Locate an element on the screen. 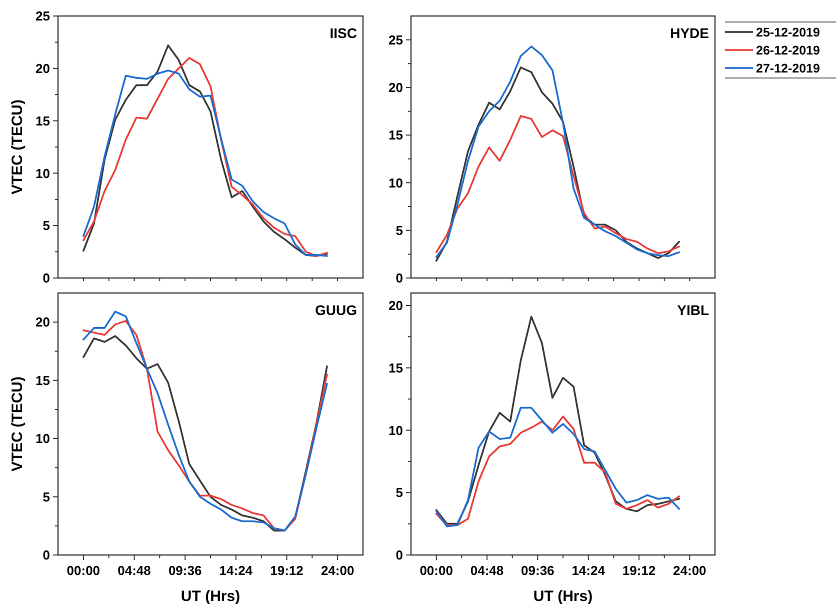 This screenshot has height=604, width=838. text: YIBL is located at coordinates (693, 310).